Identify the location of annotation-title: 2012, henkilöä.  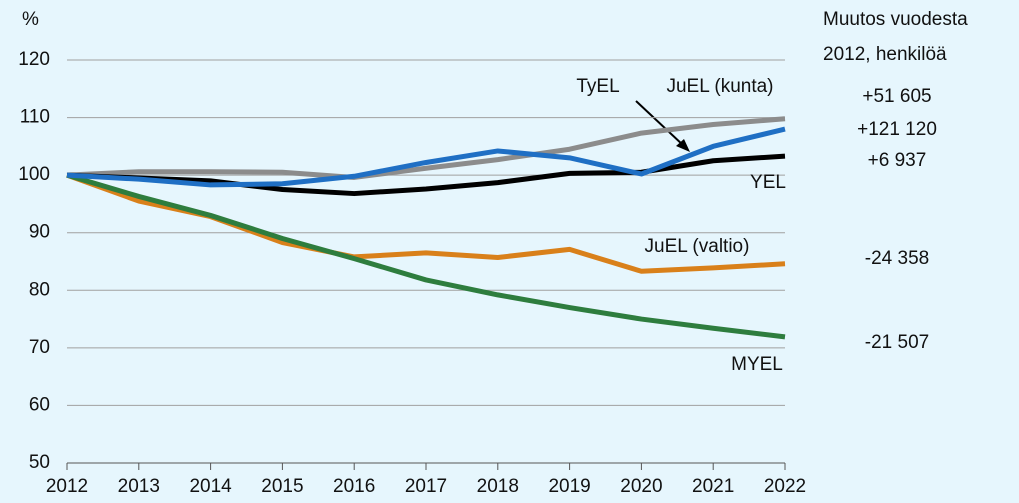
(885, 54).